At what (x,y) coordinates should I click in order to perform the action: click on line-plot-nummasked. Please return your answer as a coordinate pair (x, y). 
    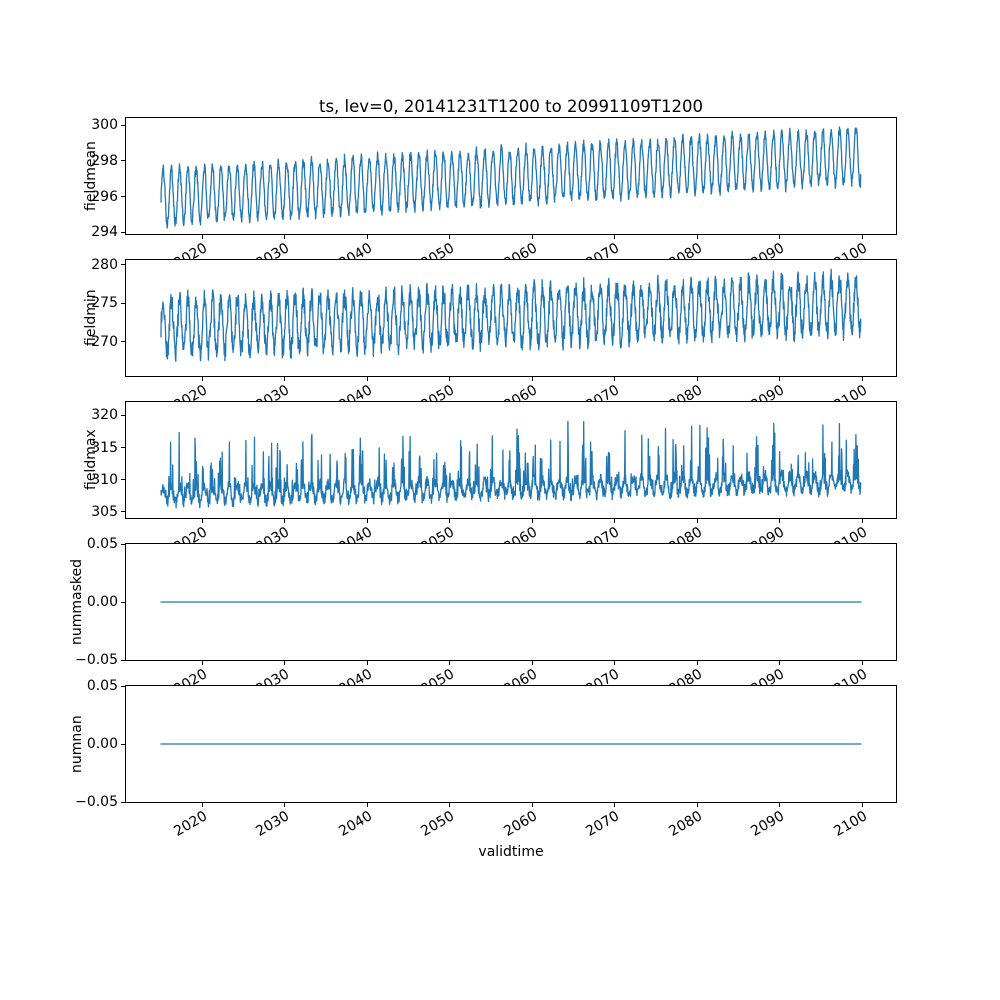
    Looking at the image, I should click on (511, 602).